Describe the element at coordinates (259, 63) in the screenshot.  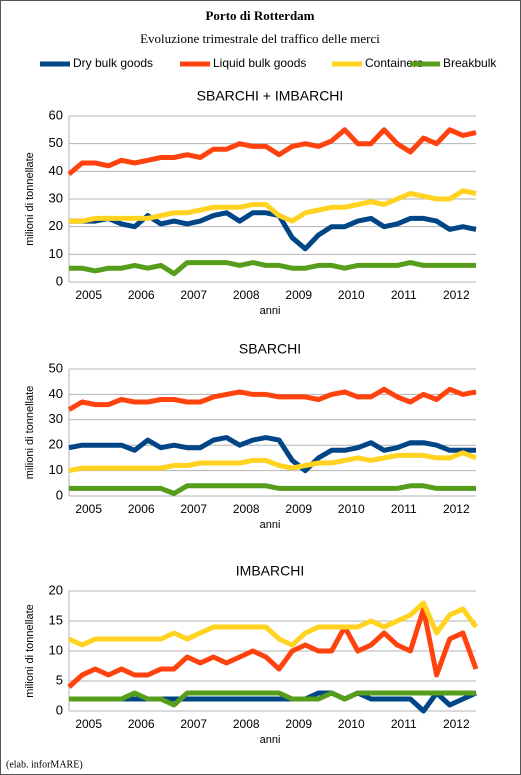
I see `legend-label: Liquid bulk goods` at that location.